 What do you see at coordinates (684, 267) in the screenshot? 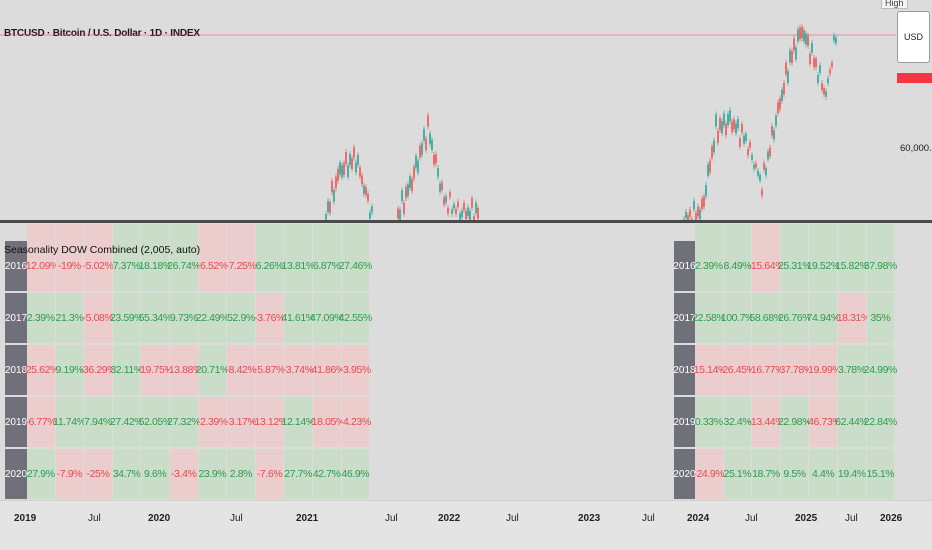
I see `year-label: 2016` at bounding box center [684, 267].